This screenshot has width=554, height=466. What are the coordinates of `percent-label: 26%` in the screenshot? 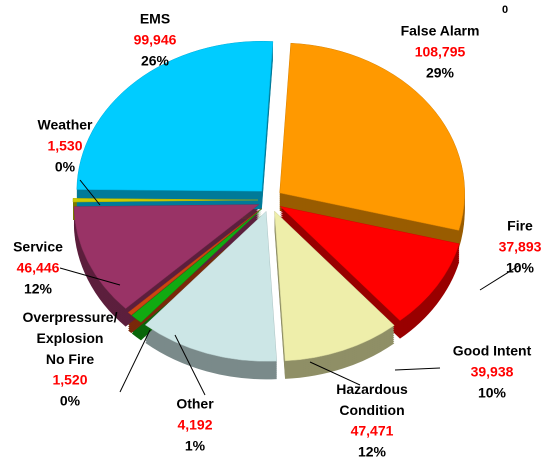 It's located at (155, 61).